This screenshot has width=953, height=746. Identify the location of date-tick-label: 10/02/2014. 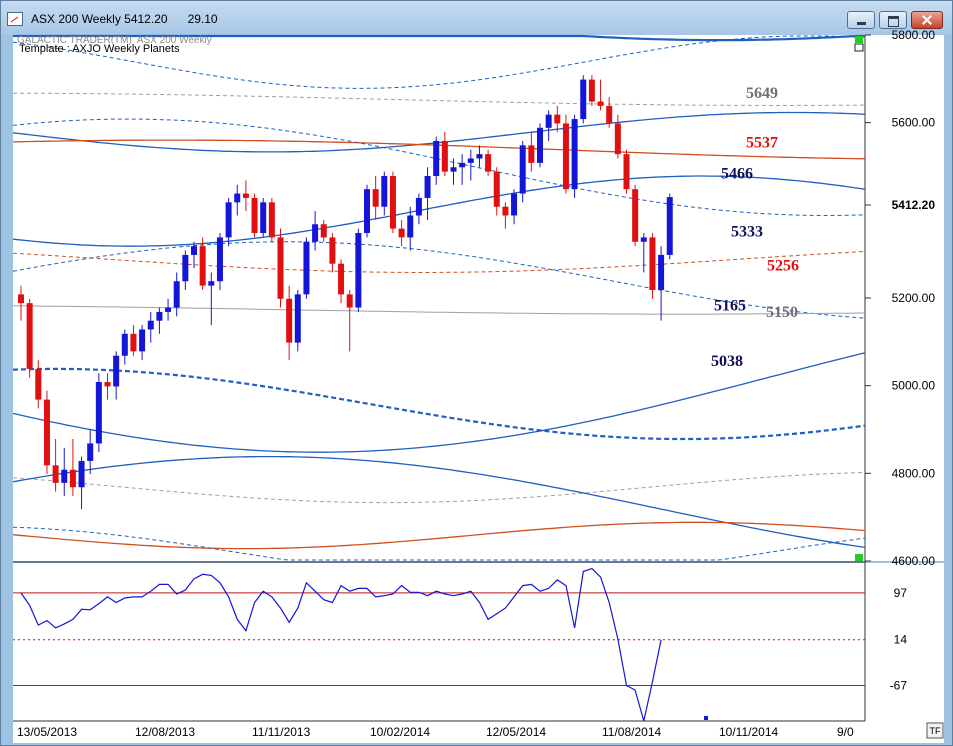
(400, 732).